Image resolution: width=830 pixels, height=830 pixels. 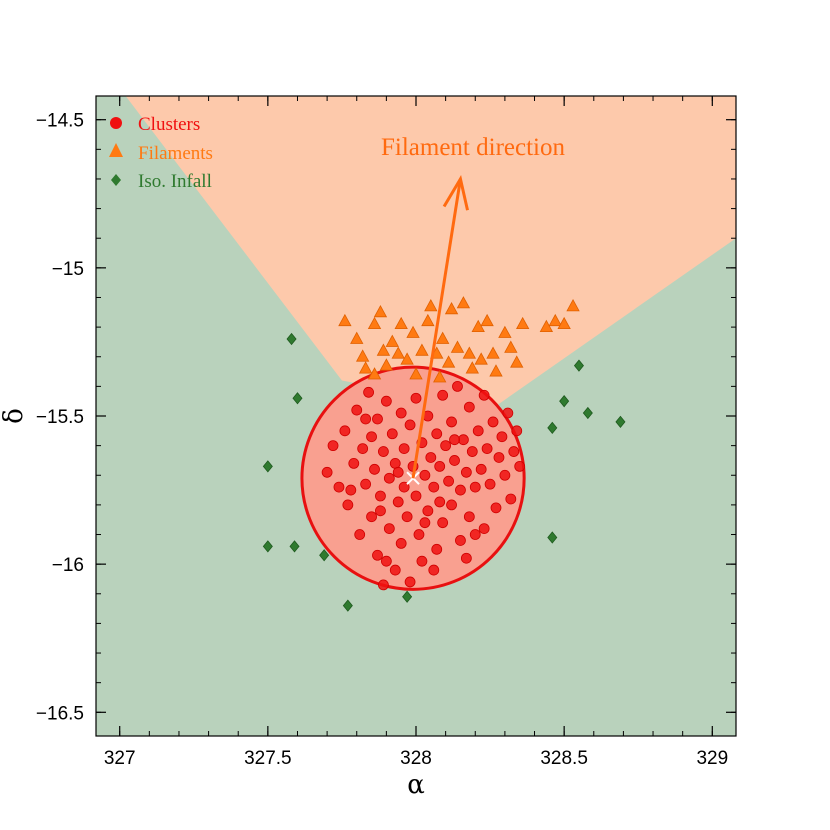 What do you see at coordinates (60, 417) in the screenshot?
I see `y-tick-label: −15.5` at bounding box center [60, 417].